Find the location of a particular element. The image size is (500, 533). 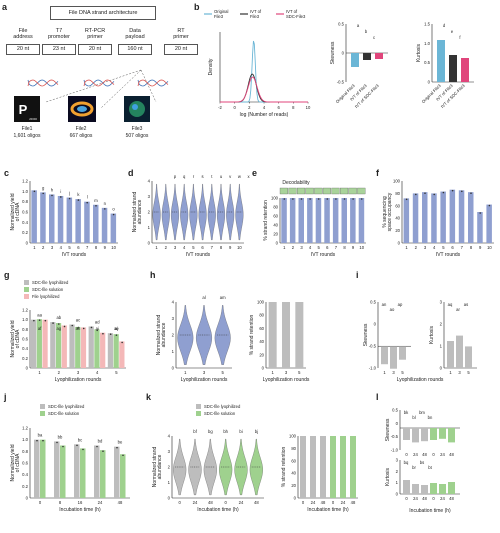

panel-f-xlabel: IVT rounds is located at coordinates (448, 255).